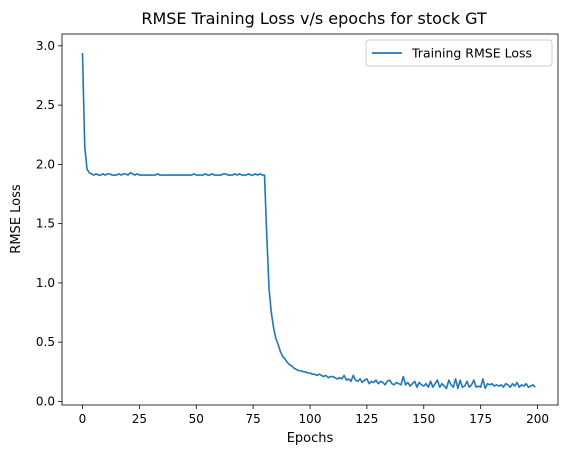 The height and width of the screenshot is (455, 567). What do you see at coordinates (196, 419) in the screenshot?
I see `x-tick-label: 50` at bounding box center [196, 419].